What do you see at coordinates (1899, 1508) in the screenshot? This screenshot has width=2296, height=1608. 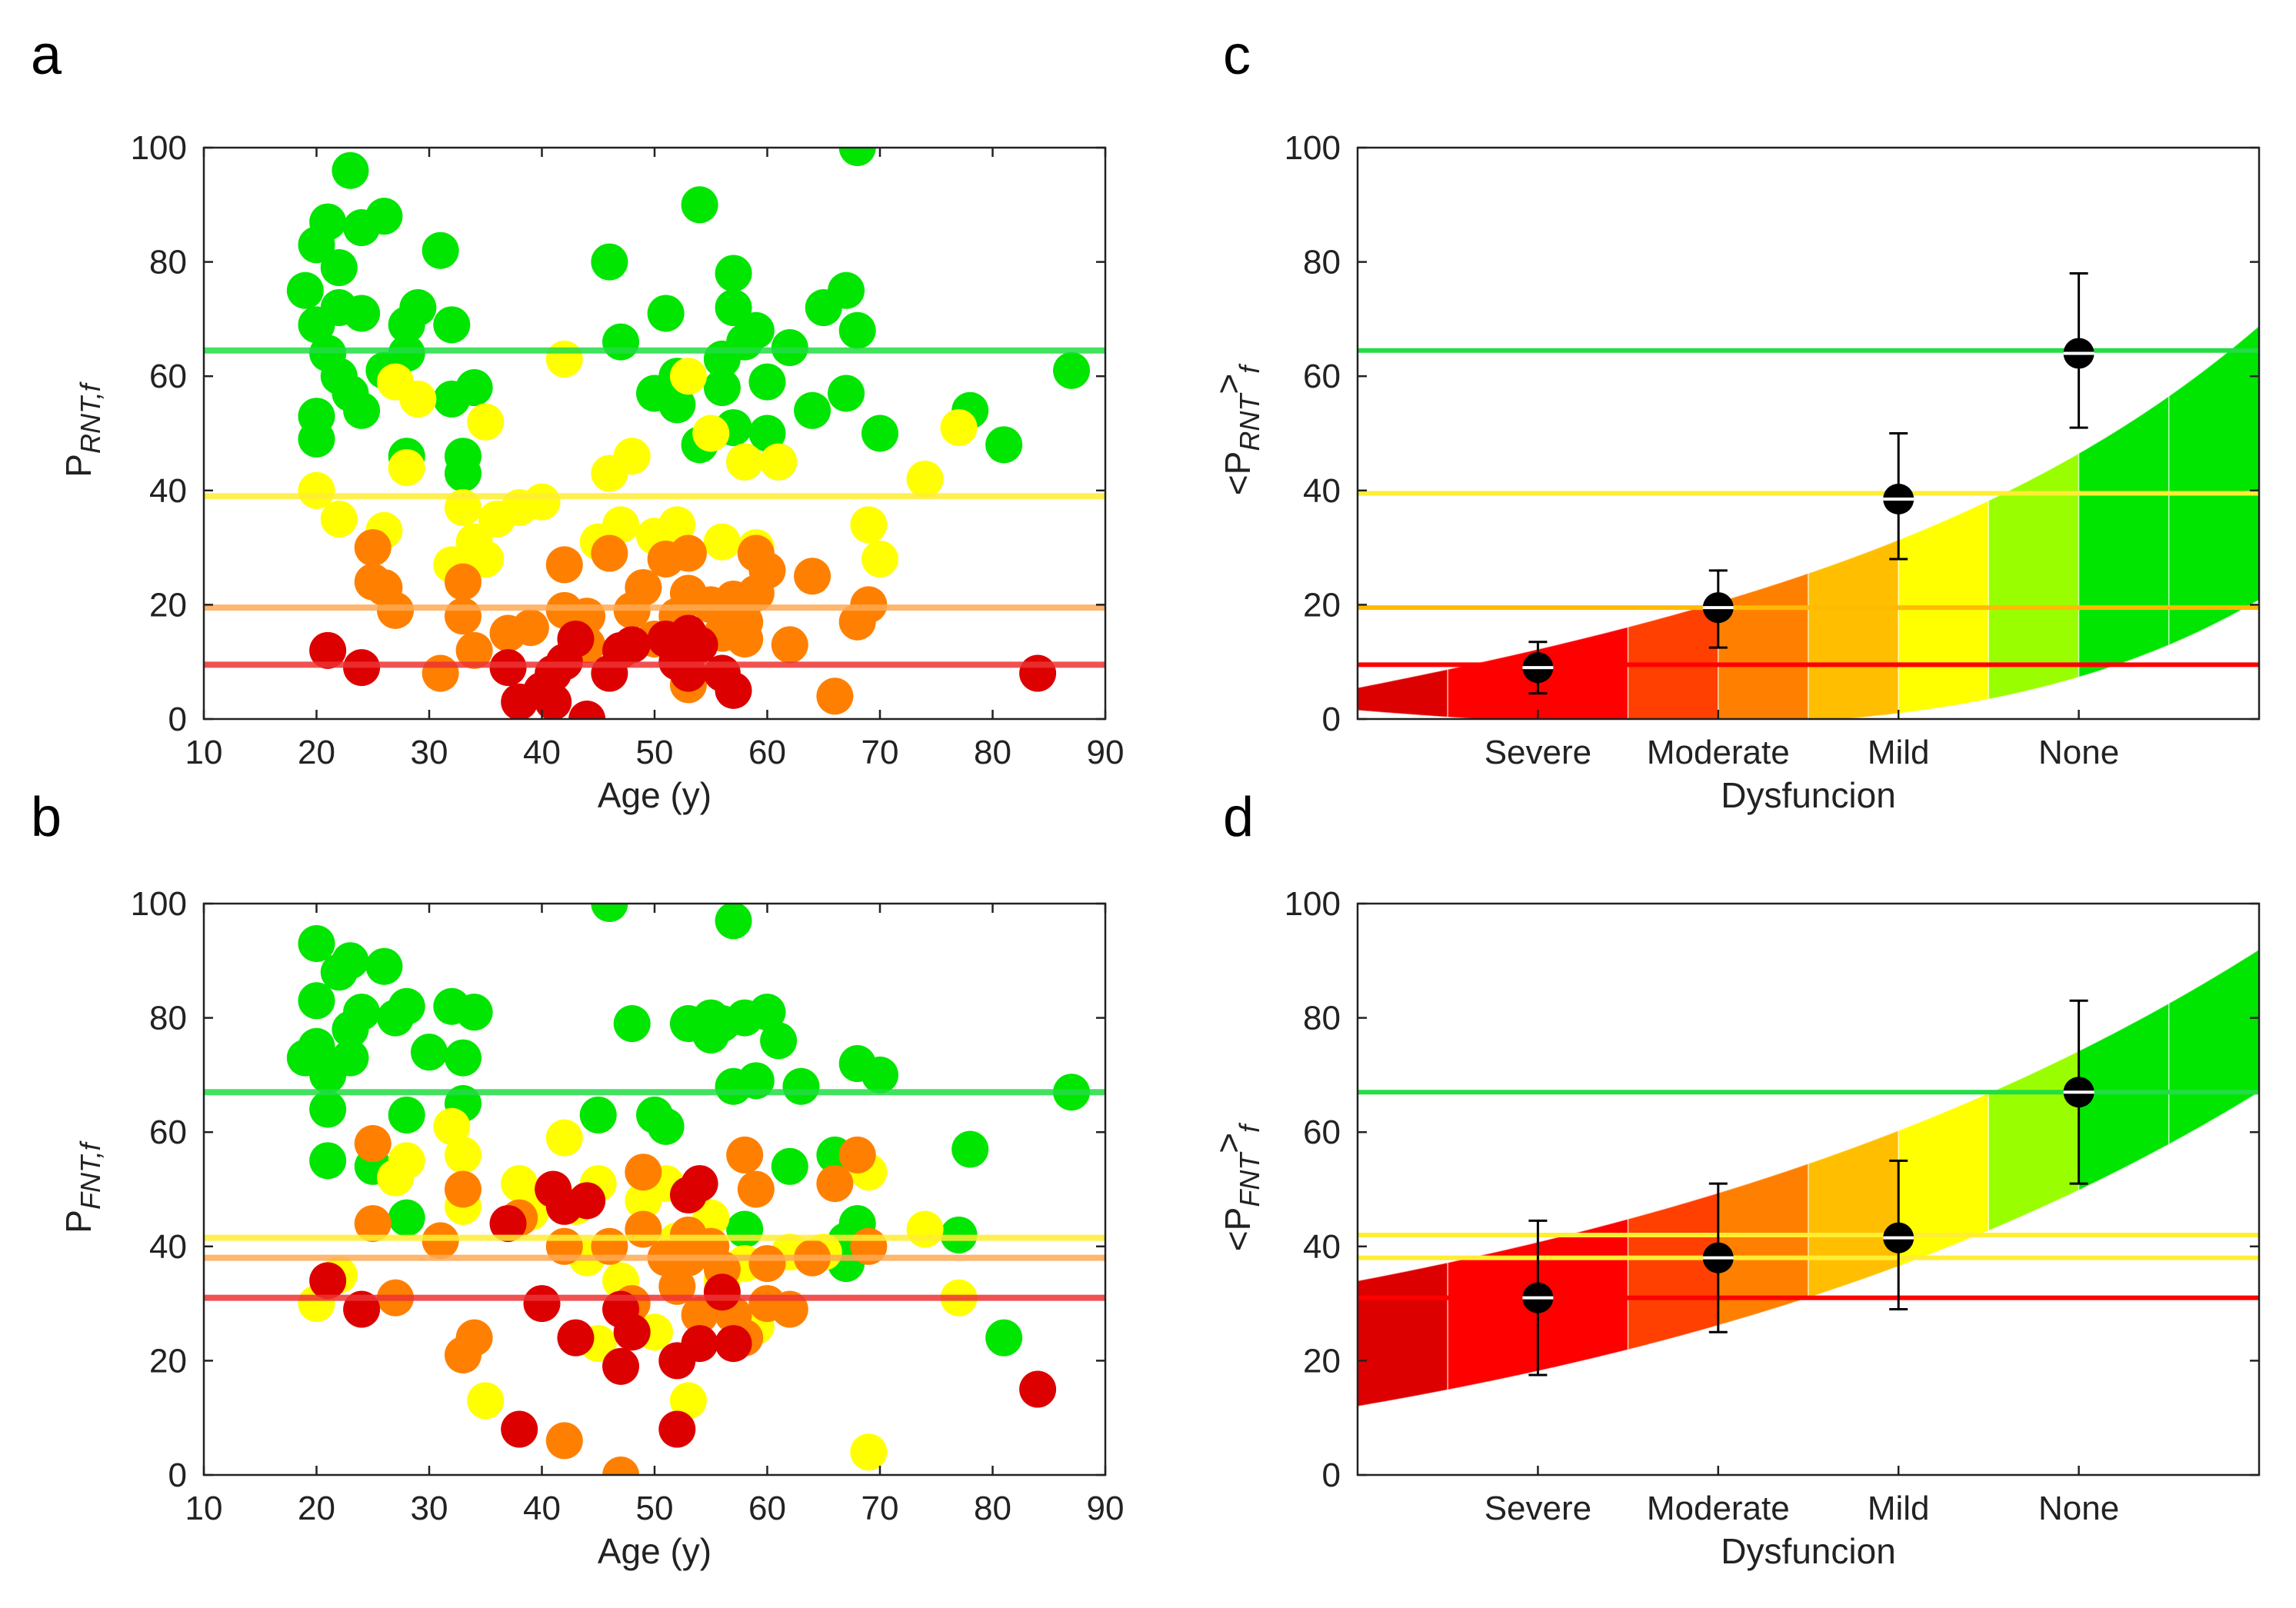 I see `x-tick-label: Mild` at bounding box center [1899, 1508].